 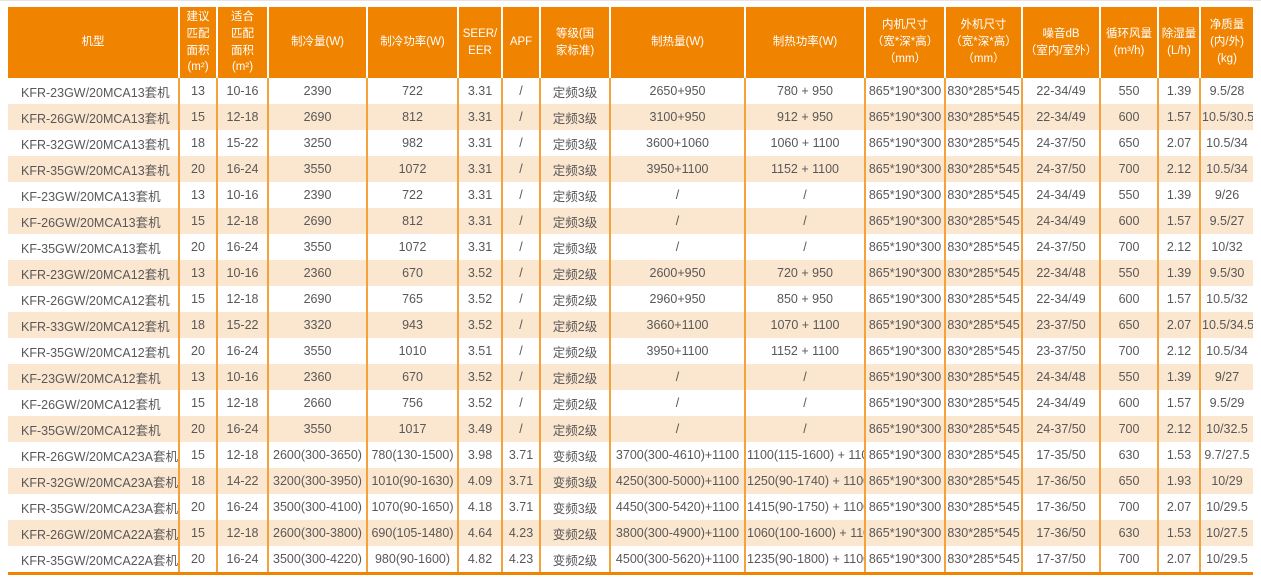 What do you see at coordinates (480, 351) in the screenshot?
I see `cell-seer_eer: 3.51` at bounding box center [480, 351].